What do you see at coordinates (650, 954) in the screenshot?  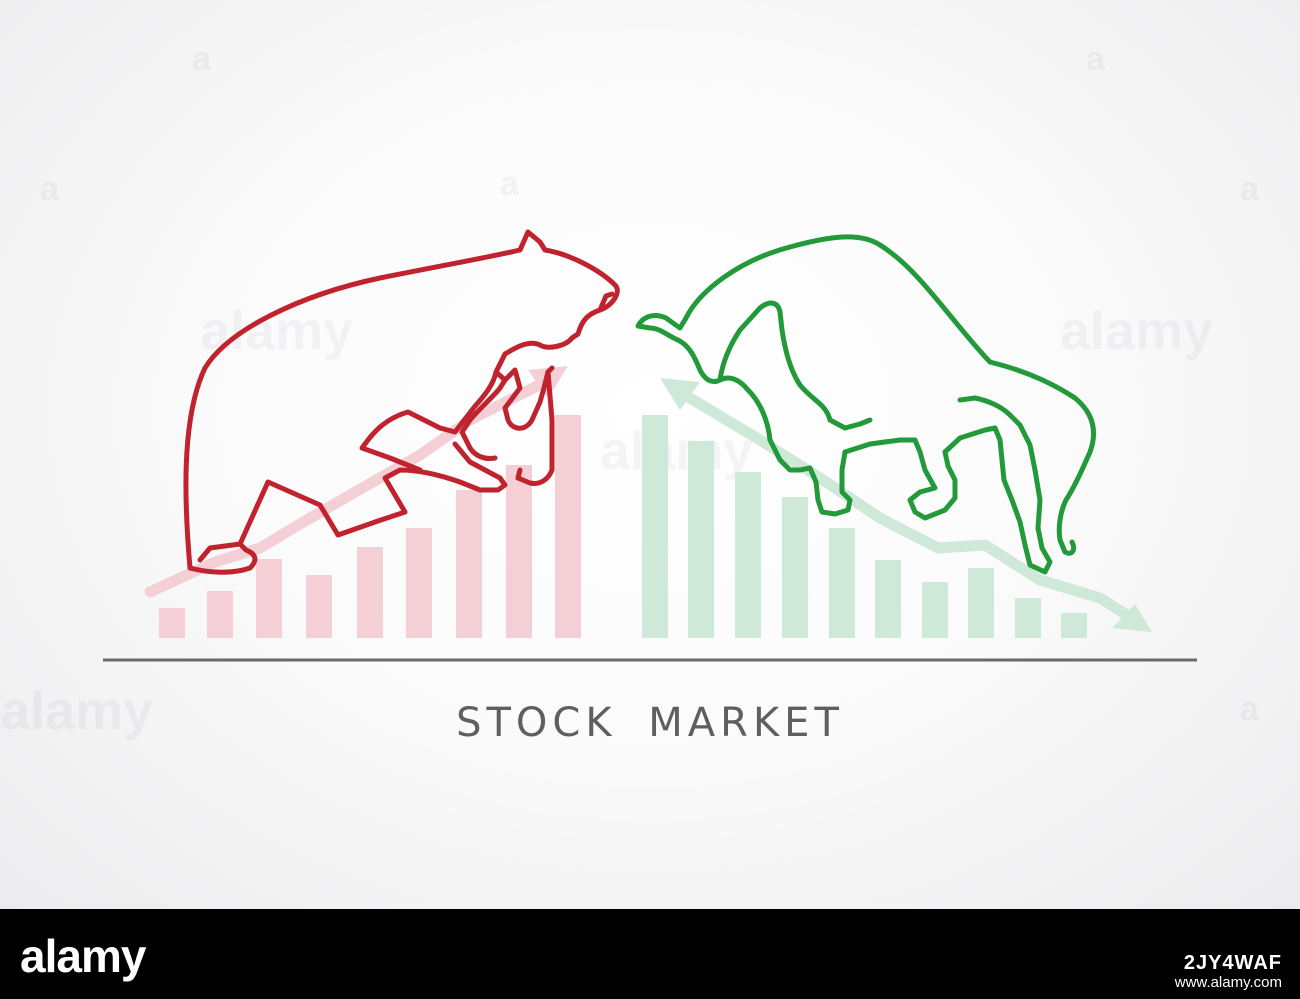 I see `footer-bar: alamy 2JY4WAF www.alamy.com` at bounding box center [650, 954].